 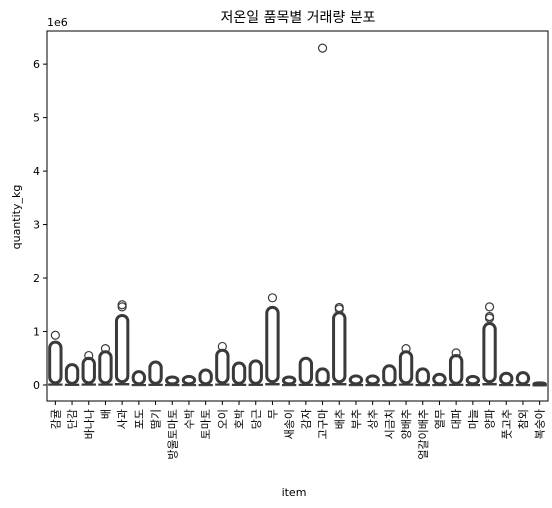 What do you see at coordinates (16, 217) in the screenshot?
I see `y-axis-label: quantity_kg` at bounding box center [16, 217].